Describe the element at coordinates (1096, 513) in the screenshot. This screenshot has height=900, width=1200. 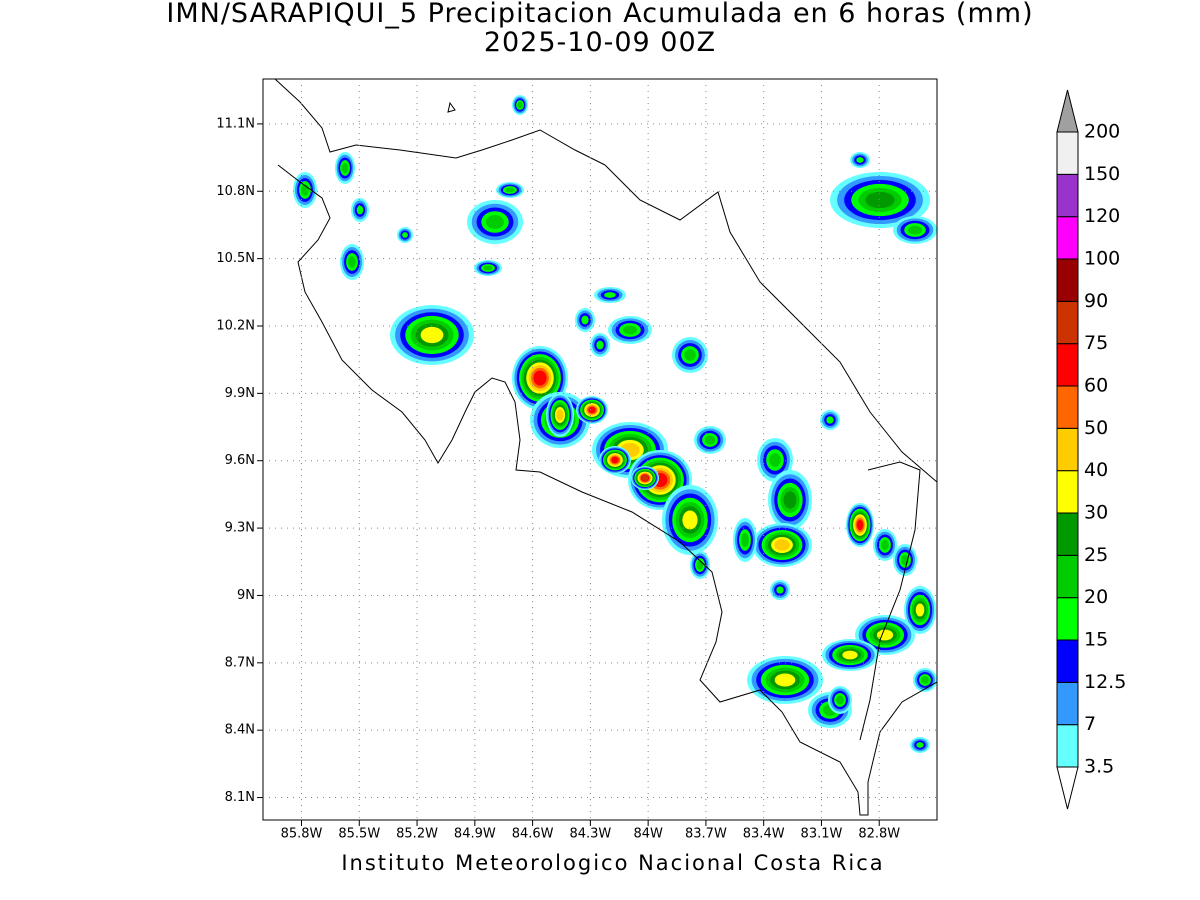
I see `colorbar-label: 30` at that location.